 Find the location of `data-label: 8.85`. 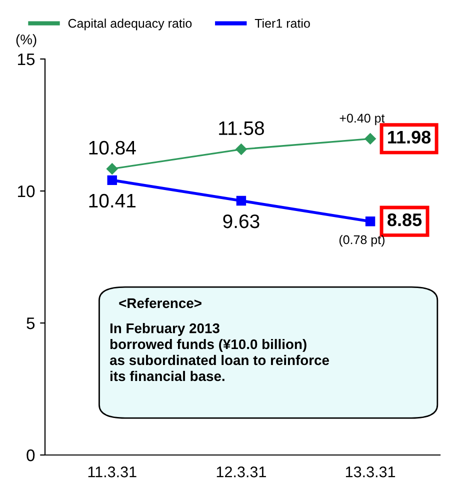

data-label: 8.85 is located at coordinates (405, 219).